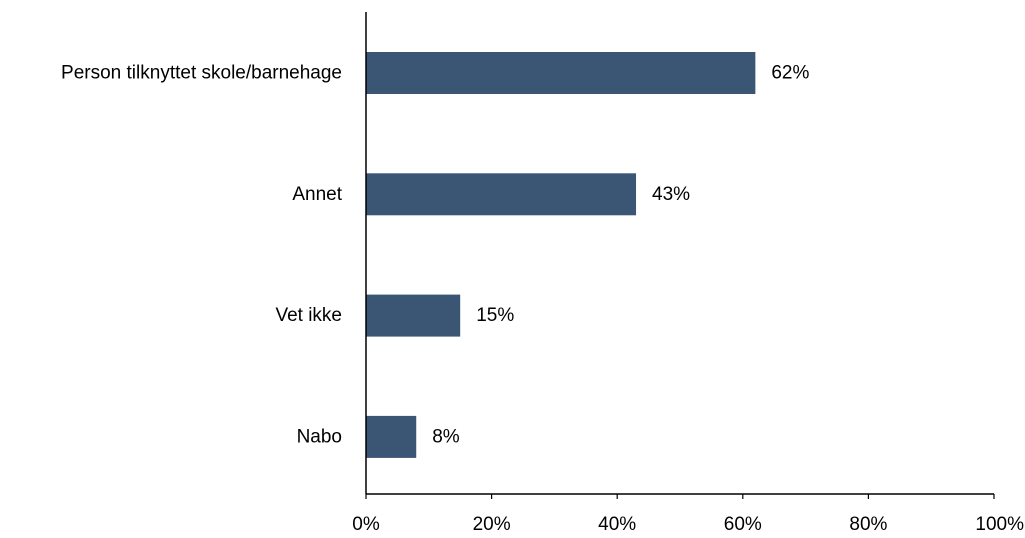  Describe the element at coordinates (868, 524) in the screenshot. I see `x-tick-label: 80%` at that location.